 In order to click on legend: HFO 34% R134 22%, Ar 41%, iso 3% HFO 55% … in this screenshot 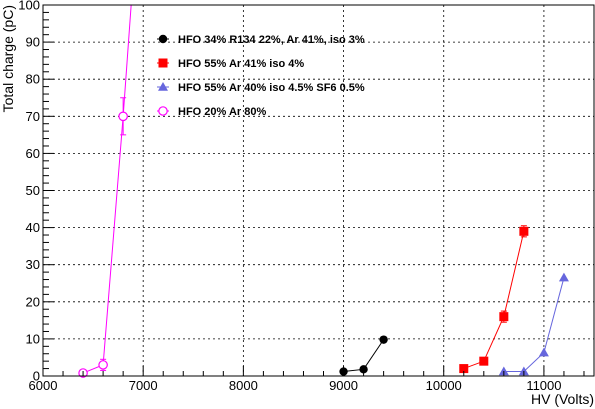, I will do `click(261, 76)`.